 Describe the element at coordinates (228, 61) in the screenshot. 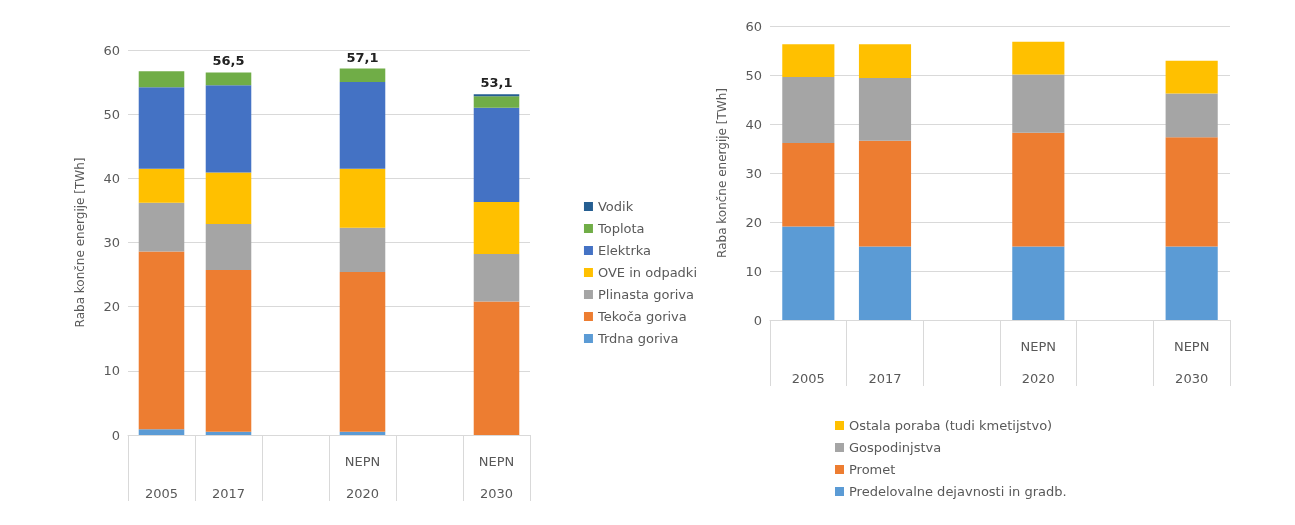

I see `total-label: 56,5` at that location.